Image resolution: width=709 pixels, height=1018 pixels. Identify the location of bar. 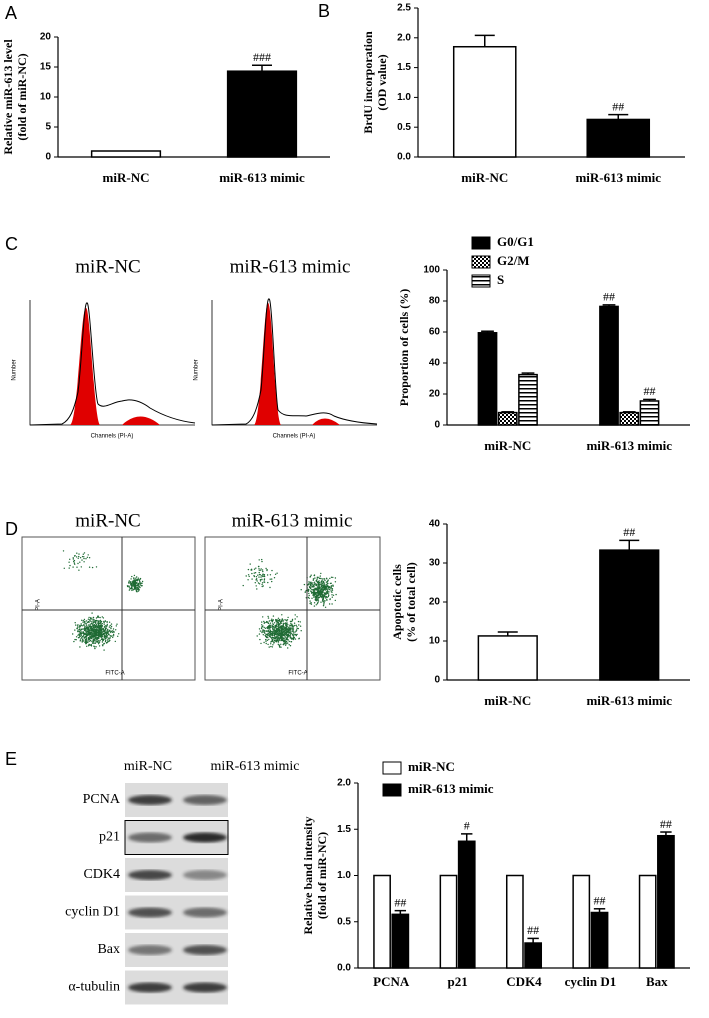
(666, 901).